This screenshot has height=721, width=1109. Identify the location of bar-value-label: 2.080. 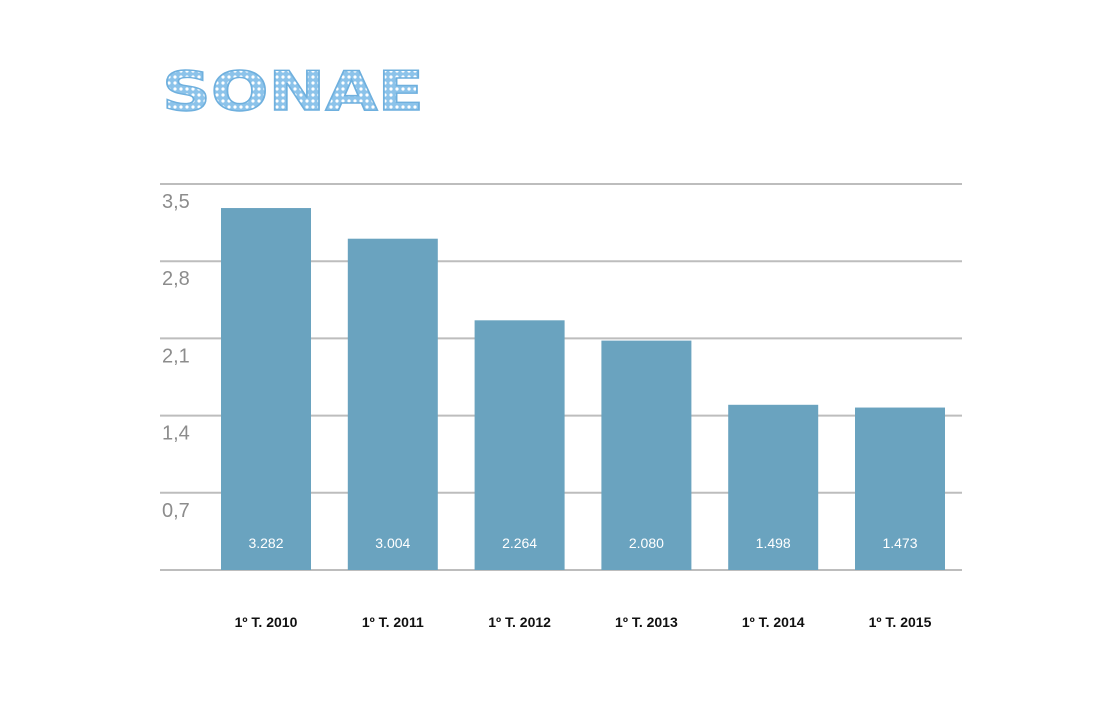
(646, 543).